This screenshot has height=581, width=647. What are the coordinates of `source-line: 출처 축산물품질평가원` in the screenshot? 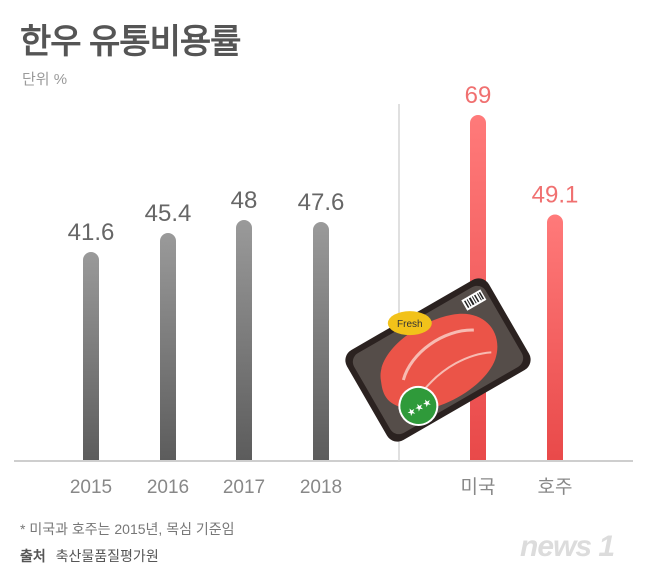 It's located at (89, 556).